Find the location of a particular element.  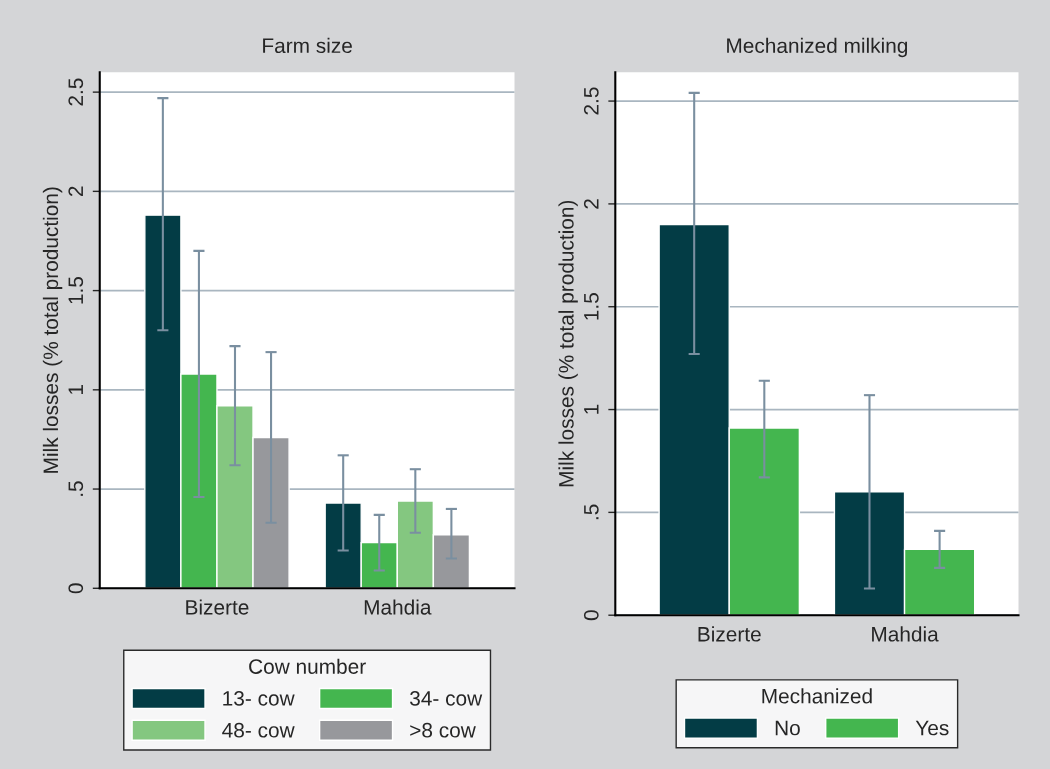

legend-title: Cow number is located at coordinates (307, 666).